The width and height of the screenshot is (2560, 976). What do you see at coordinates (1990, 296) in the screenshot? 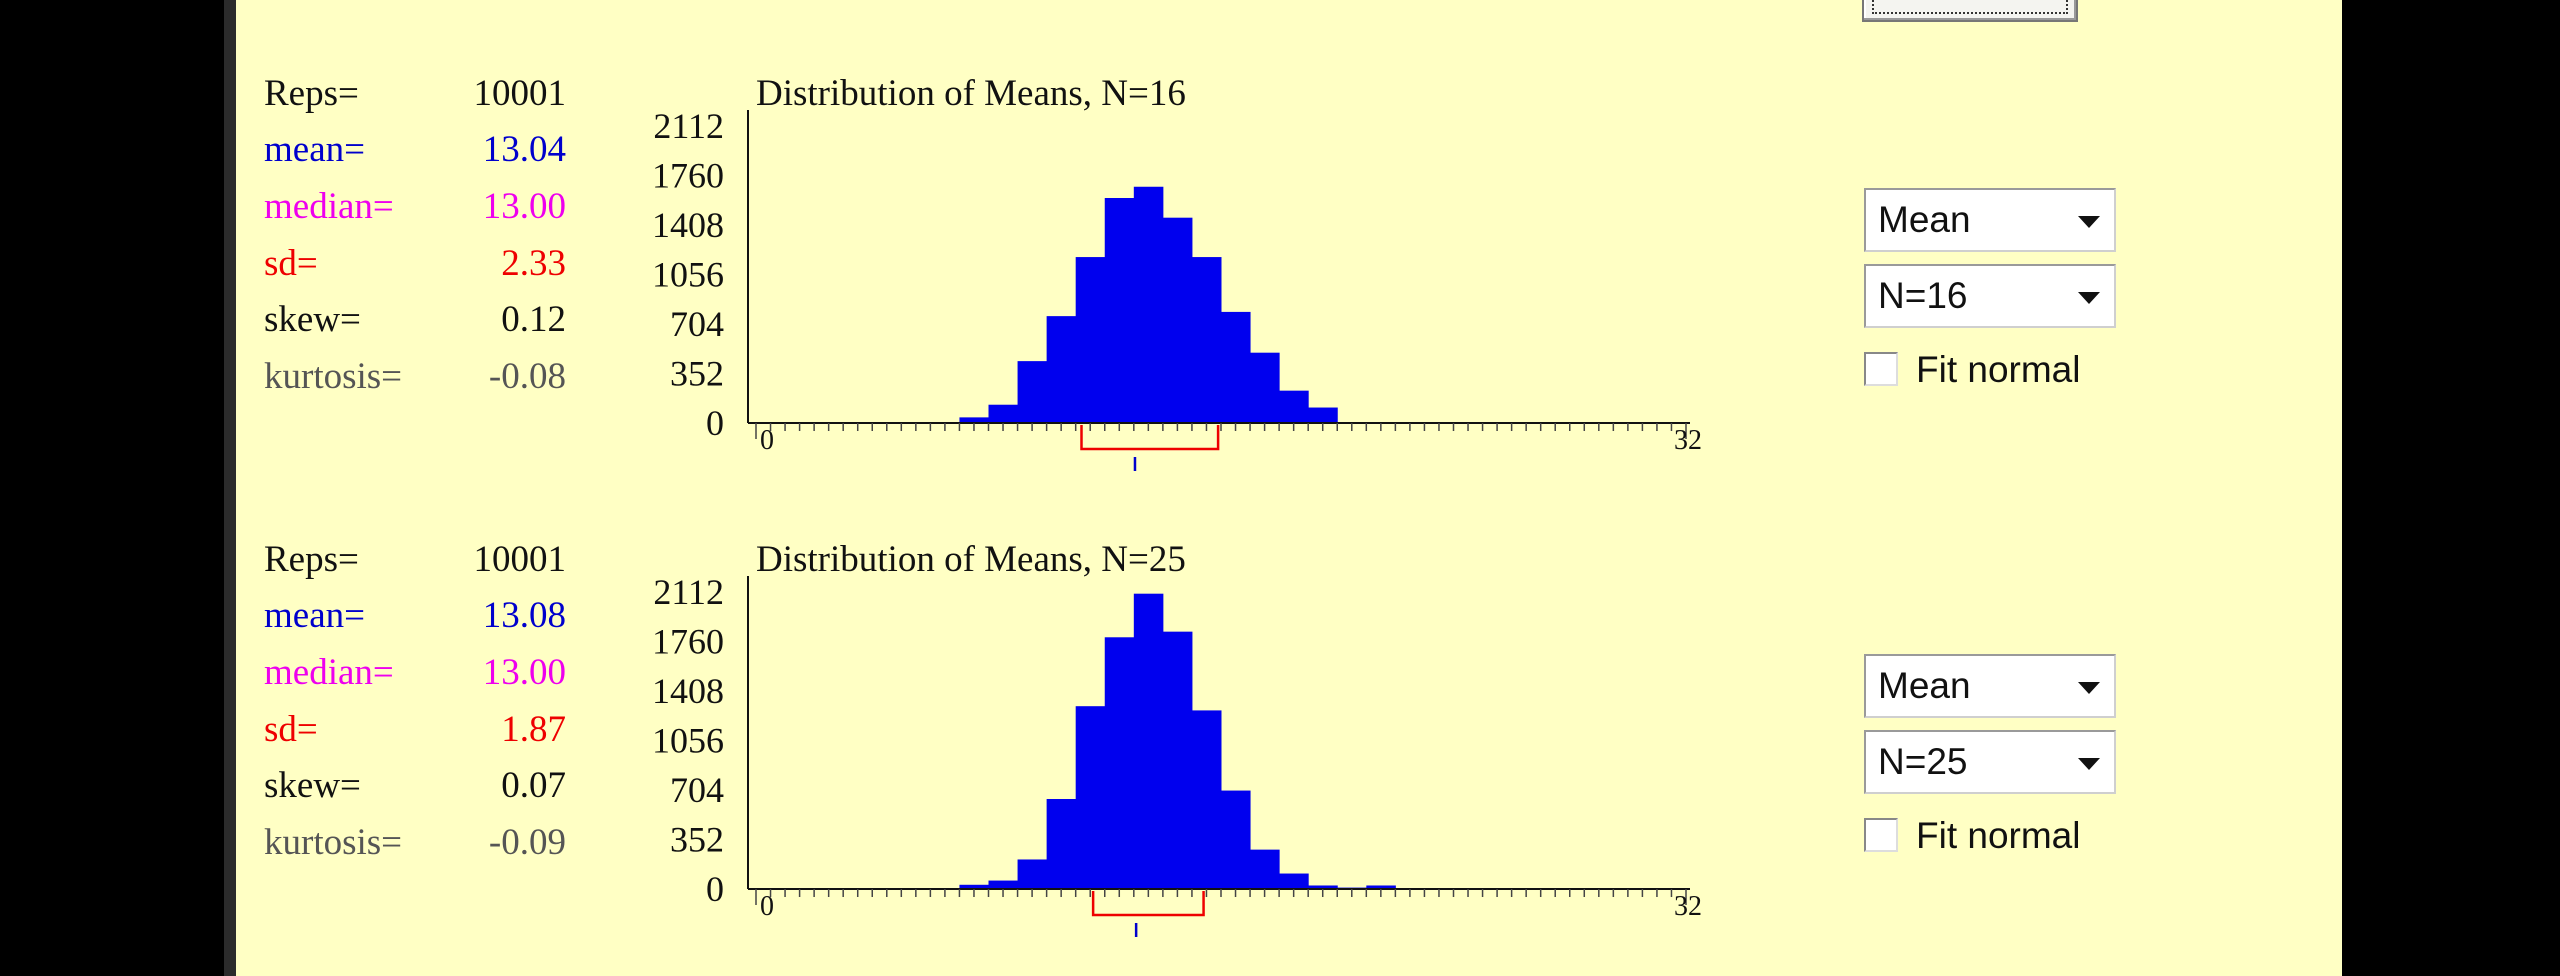
I see `sample-size-select: N=16` at bounding box center [1990, 296].